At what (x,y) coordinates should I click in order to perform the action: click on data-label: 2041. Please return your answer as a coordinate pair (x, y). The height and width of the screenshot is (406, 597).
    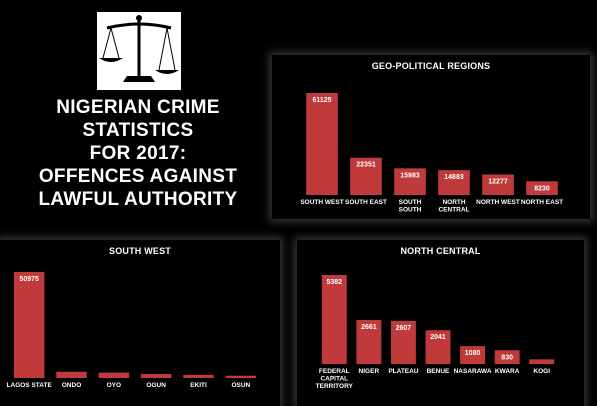
    Looking at the image, I should click on (438, 337).